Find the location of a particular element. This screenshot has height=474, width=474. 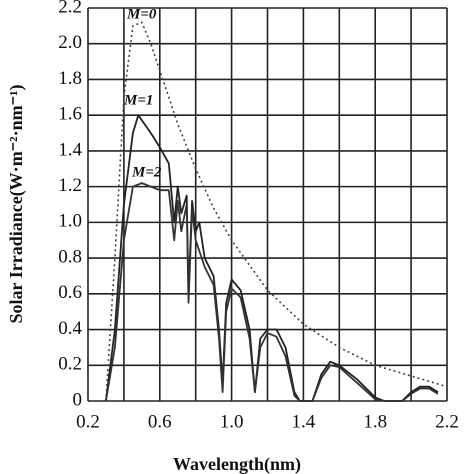

y-tick-label: 1.0 is located at coordinates (70, 221).